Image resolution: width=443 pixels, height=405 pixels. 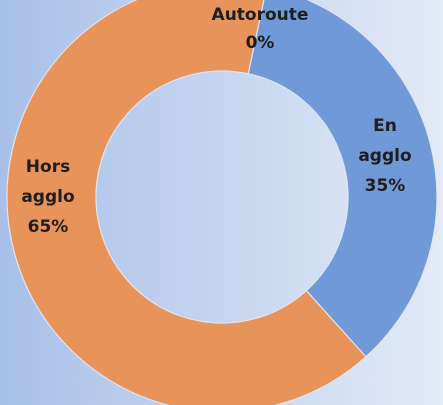 What do you see at coordinates (384, 141) in the screenshot?
I see `category-label: En agglo` at bounding box center [384, 141].